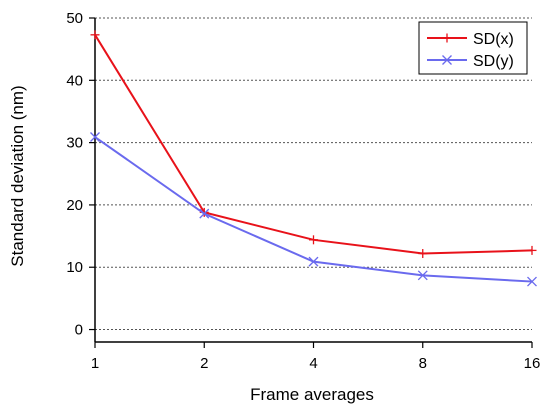  I want to click on legend-box, so click(473, 48).